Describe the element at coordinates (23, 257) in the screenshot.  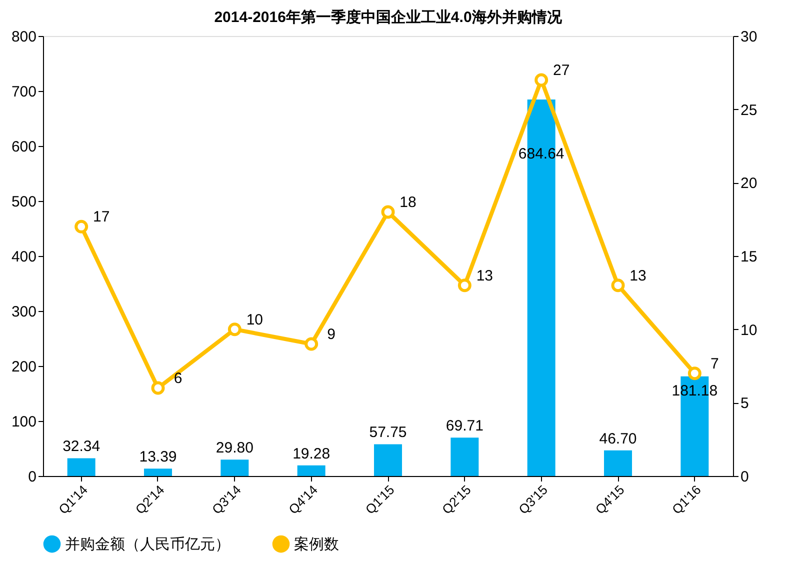
I see `y-tick-label: 400` at that location.